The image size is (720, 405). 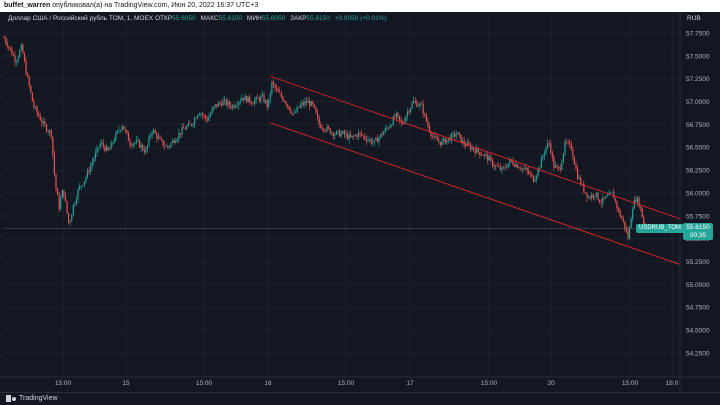 What do you see at coordinates (698, 102) in the screenshot?
I see `price-tick-label: 57.0000` at bounding box center [698, 102].